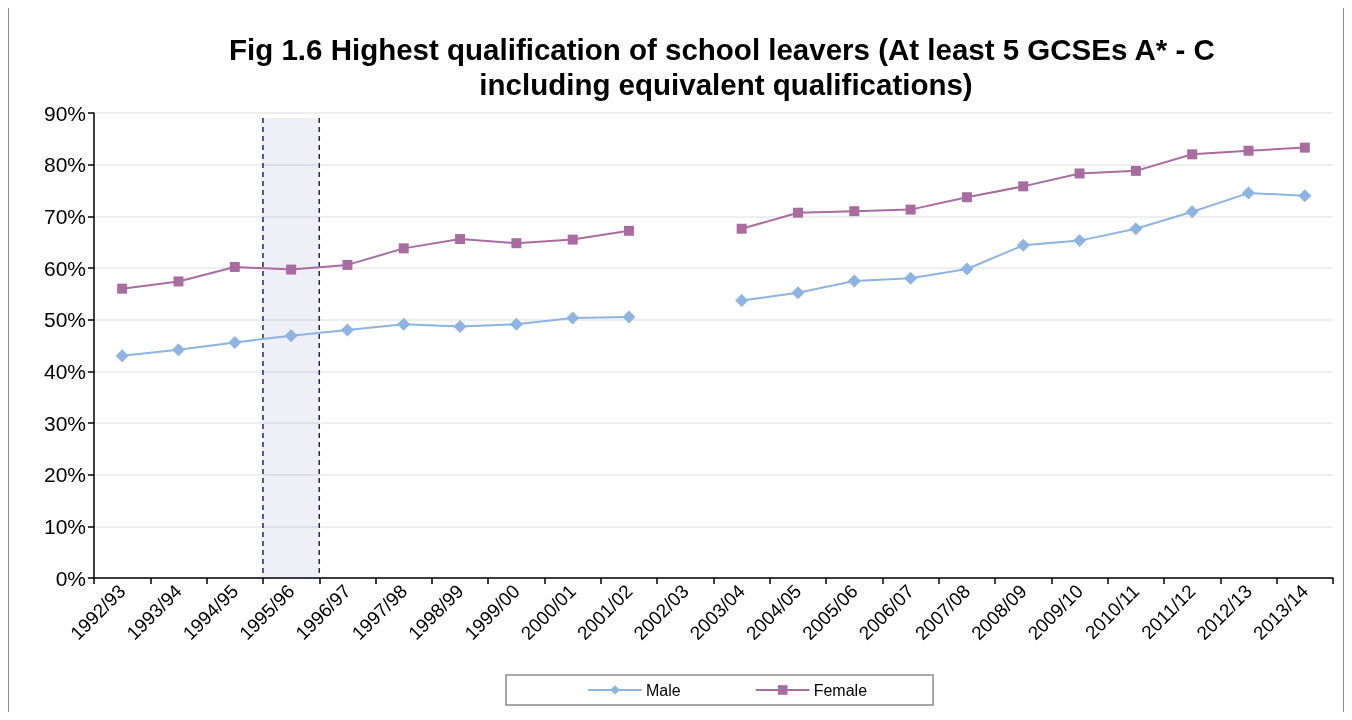 The width and height of the screenshot is (1352, 720). Describe the element at coordinates (726, 67) in the screenshot. I see `chart-title: Fig 1.6 Highest qualification of school leavers (At least 5 GCSEs A* - C including equivalent qualifications)` at that location.